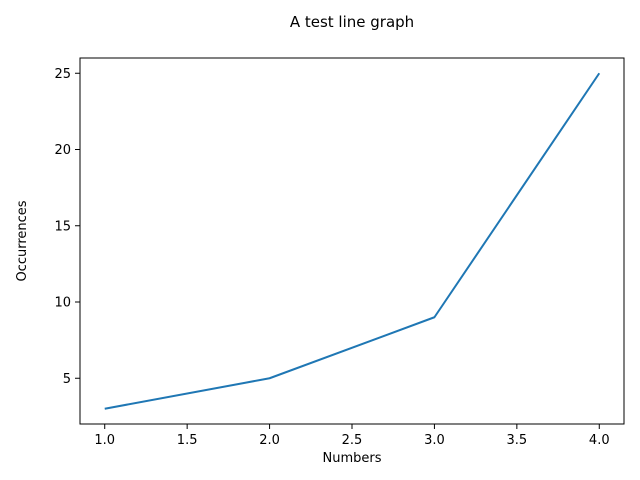  What do you see at coordinates (517, 440) in the screenshot?
I see `x-tick-label: 3.5` at bounding box center [517, 440].